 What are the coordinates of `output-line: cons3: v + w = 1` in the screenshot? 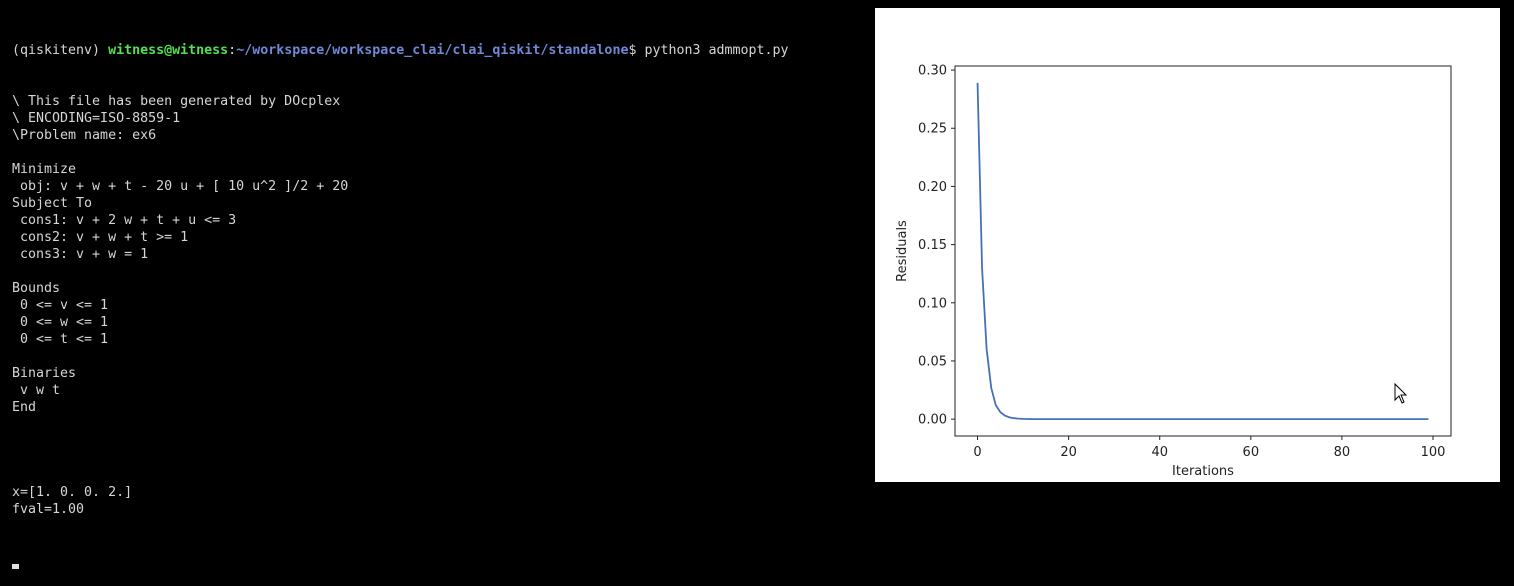 It's located at (80, 254).